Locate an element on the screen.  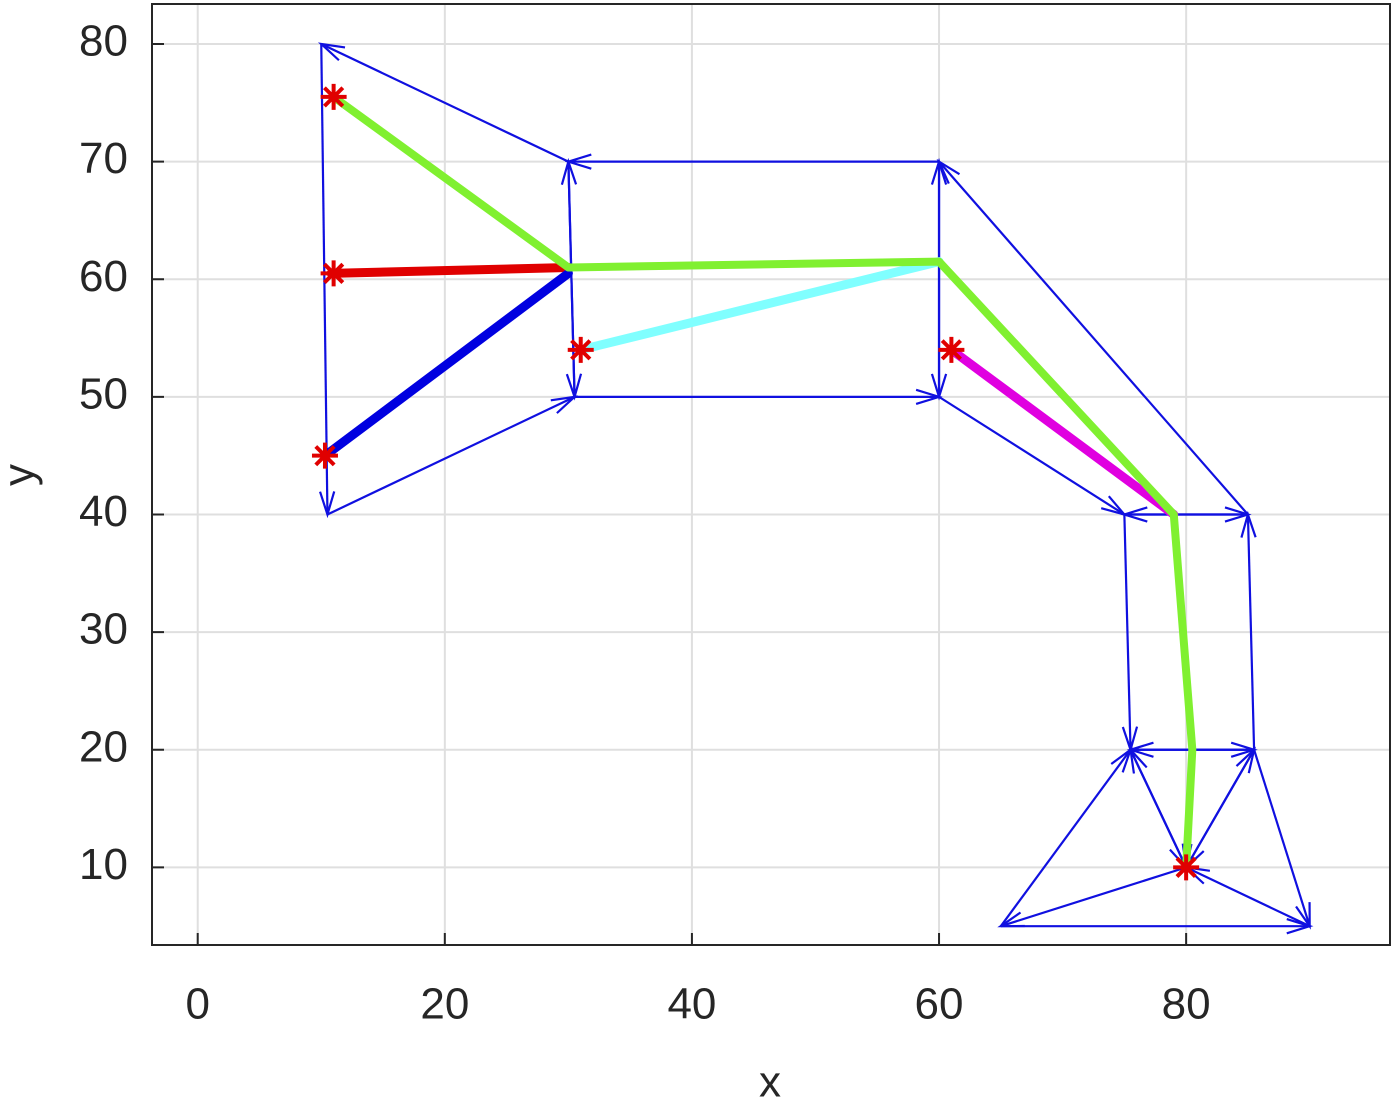
x-tick-label: 80 is located at coordinates (1186, 1004).